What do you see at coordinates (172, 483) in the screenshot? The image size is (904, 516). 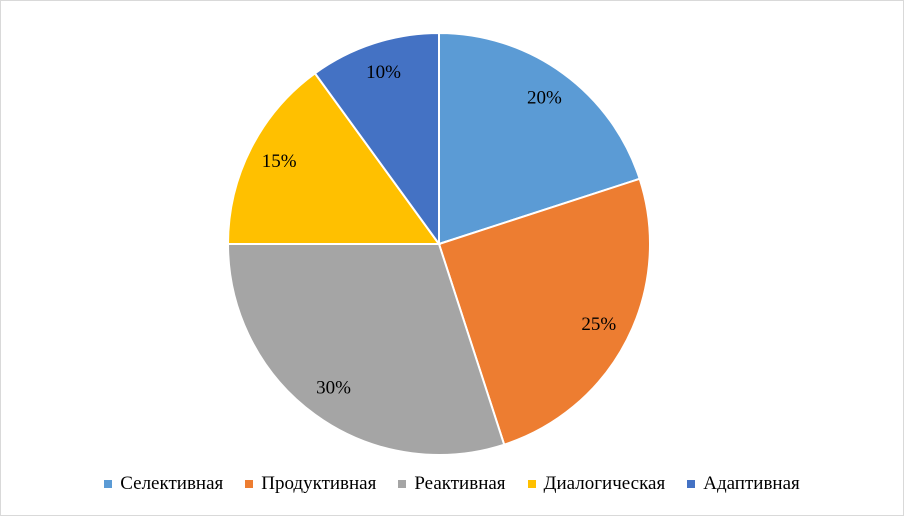 I see `legend-label: Селективная` at bounding box center [172, 483].